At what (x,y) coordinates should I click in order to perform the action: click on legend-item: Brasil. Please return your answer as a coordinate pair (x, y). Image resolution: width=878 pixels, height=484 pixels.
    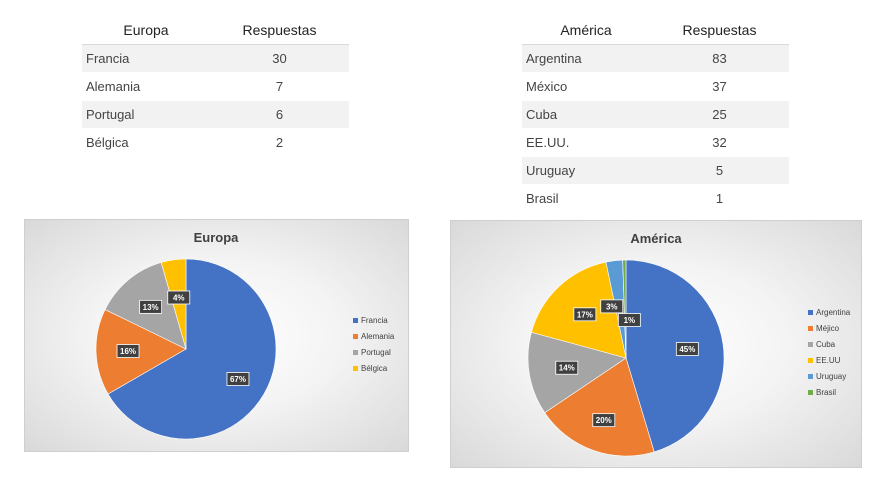
    Looking at the image, I should click on (822, 392).